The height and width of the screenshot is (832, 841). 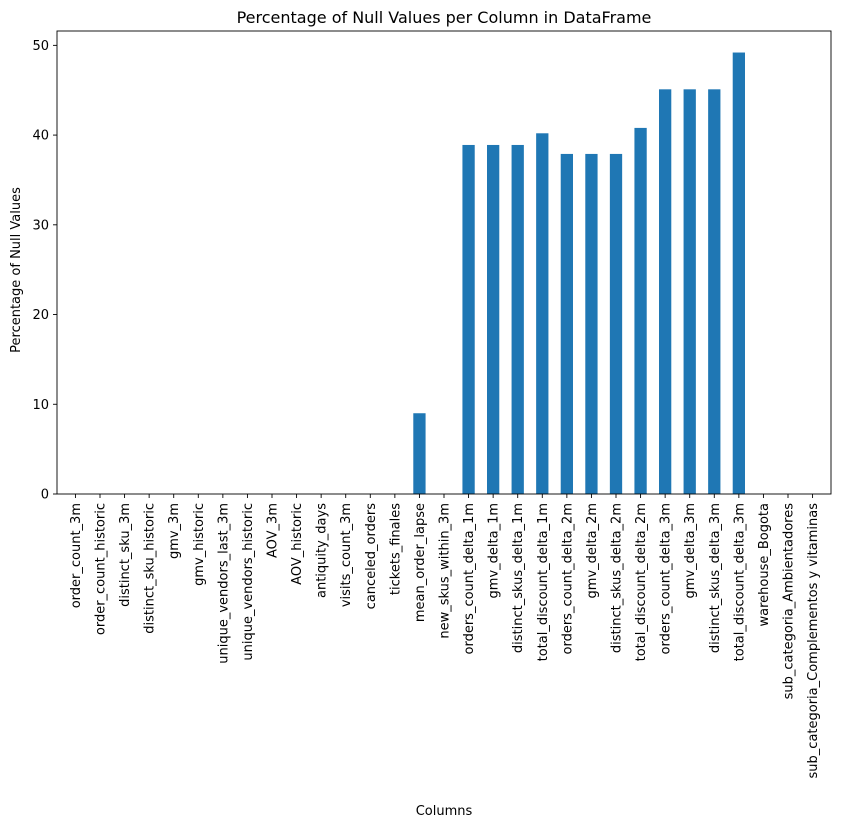 What do you see at coordinates (371, 556) in the screenshot?
I see `x-tick-label-12: canceled_orders` at bounding box center [371, 556].